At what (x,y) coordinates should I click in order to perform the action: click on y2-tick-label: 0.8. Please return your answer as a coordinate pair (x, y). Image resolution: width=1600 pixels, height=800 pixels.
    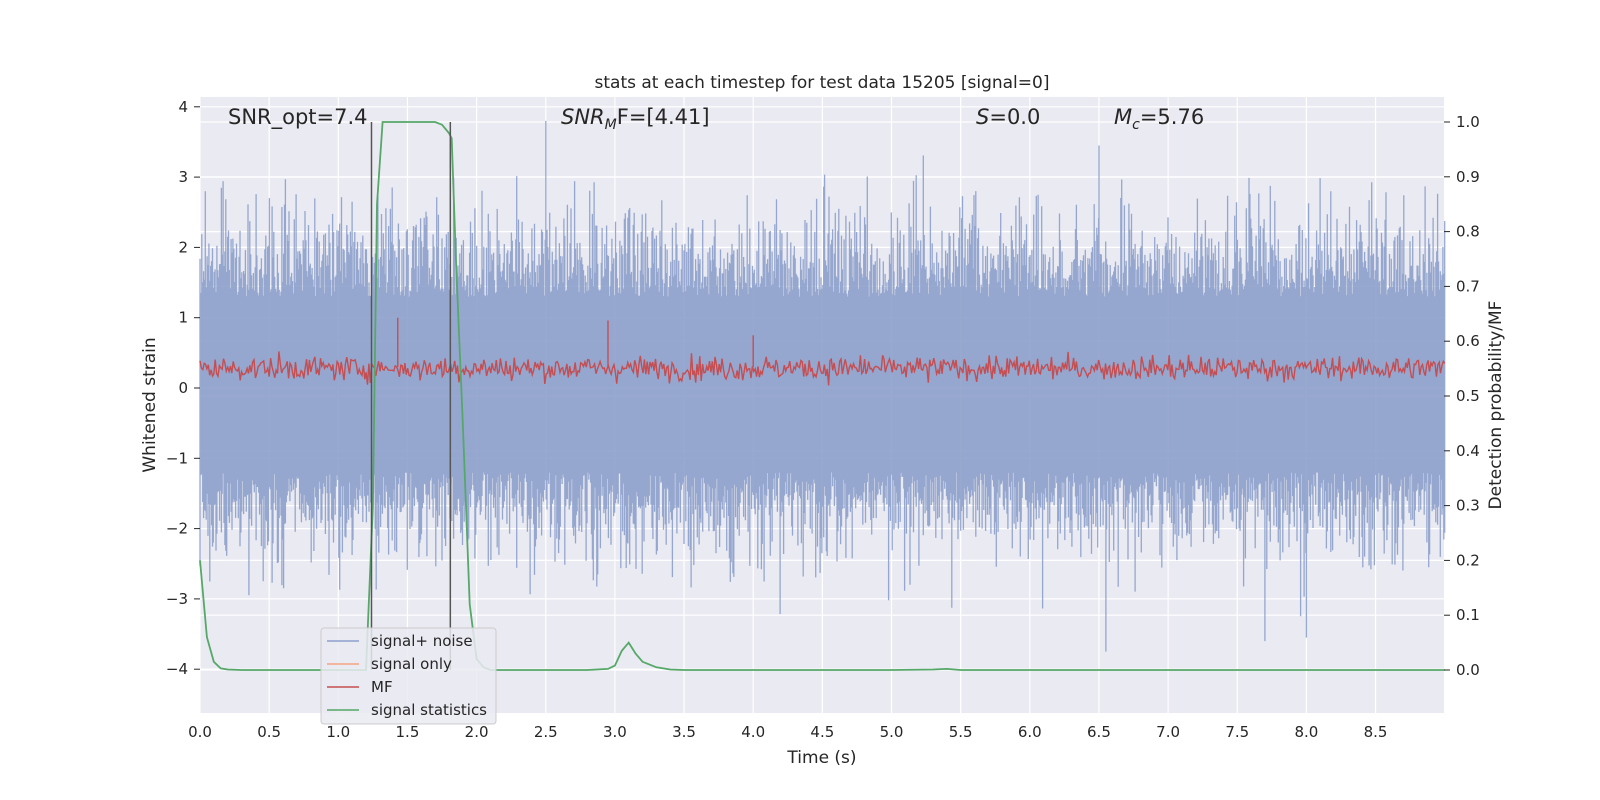
    Looking at the image, I should click on (1468, 232).